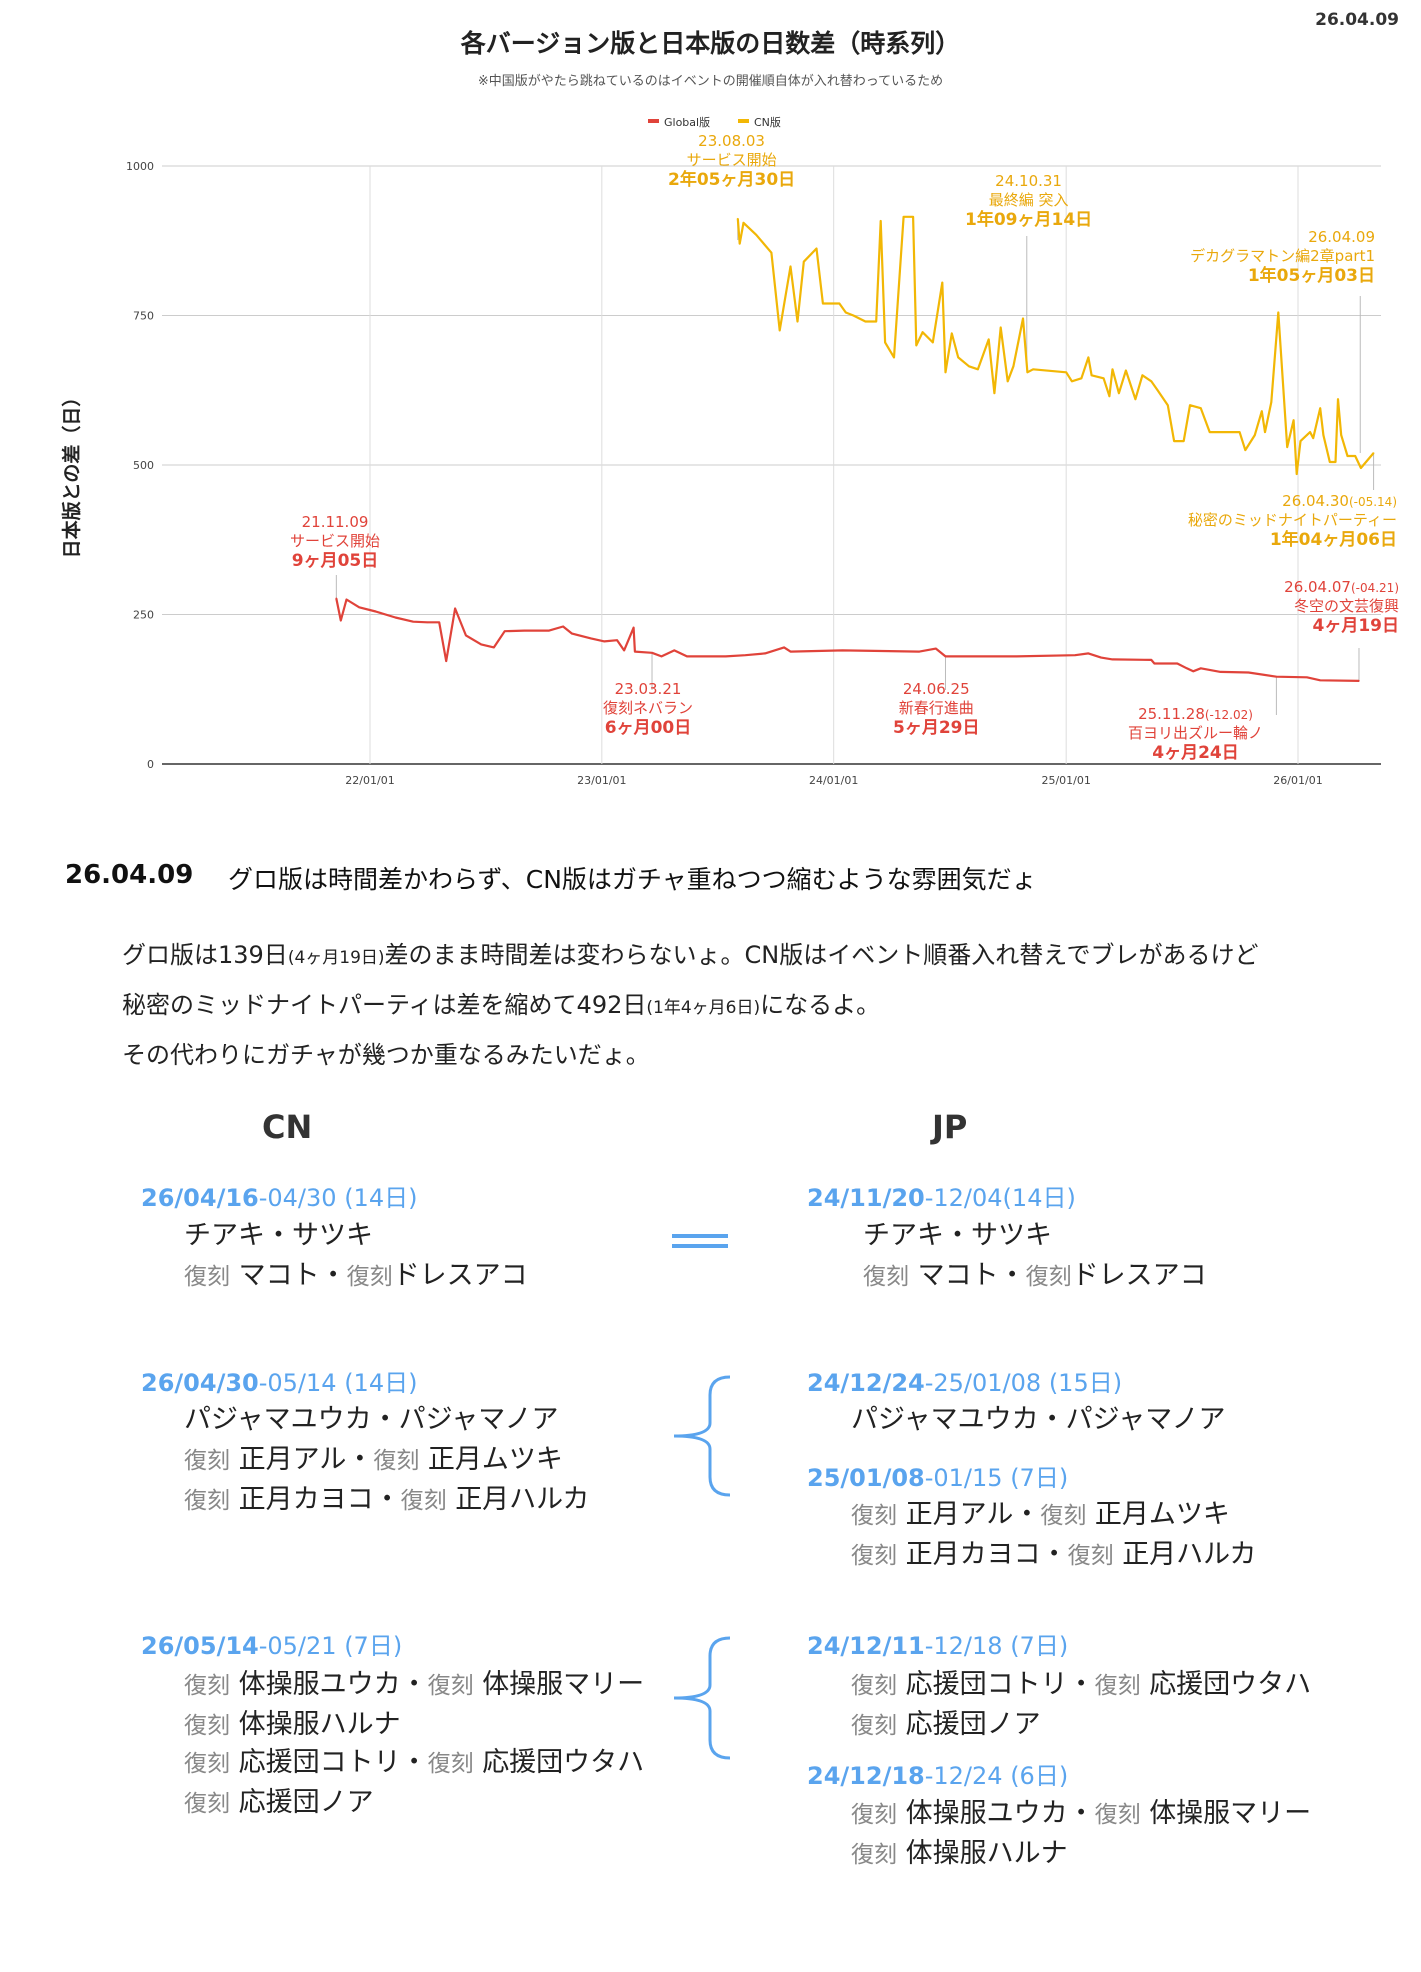 This screenshot has width=1421, height=1972. Describe the element at coordinates (957, 1235) in the screenshot. I see `jp-gacha-line: チアキ・サツキ` at that location.